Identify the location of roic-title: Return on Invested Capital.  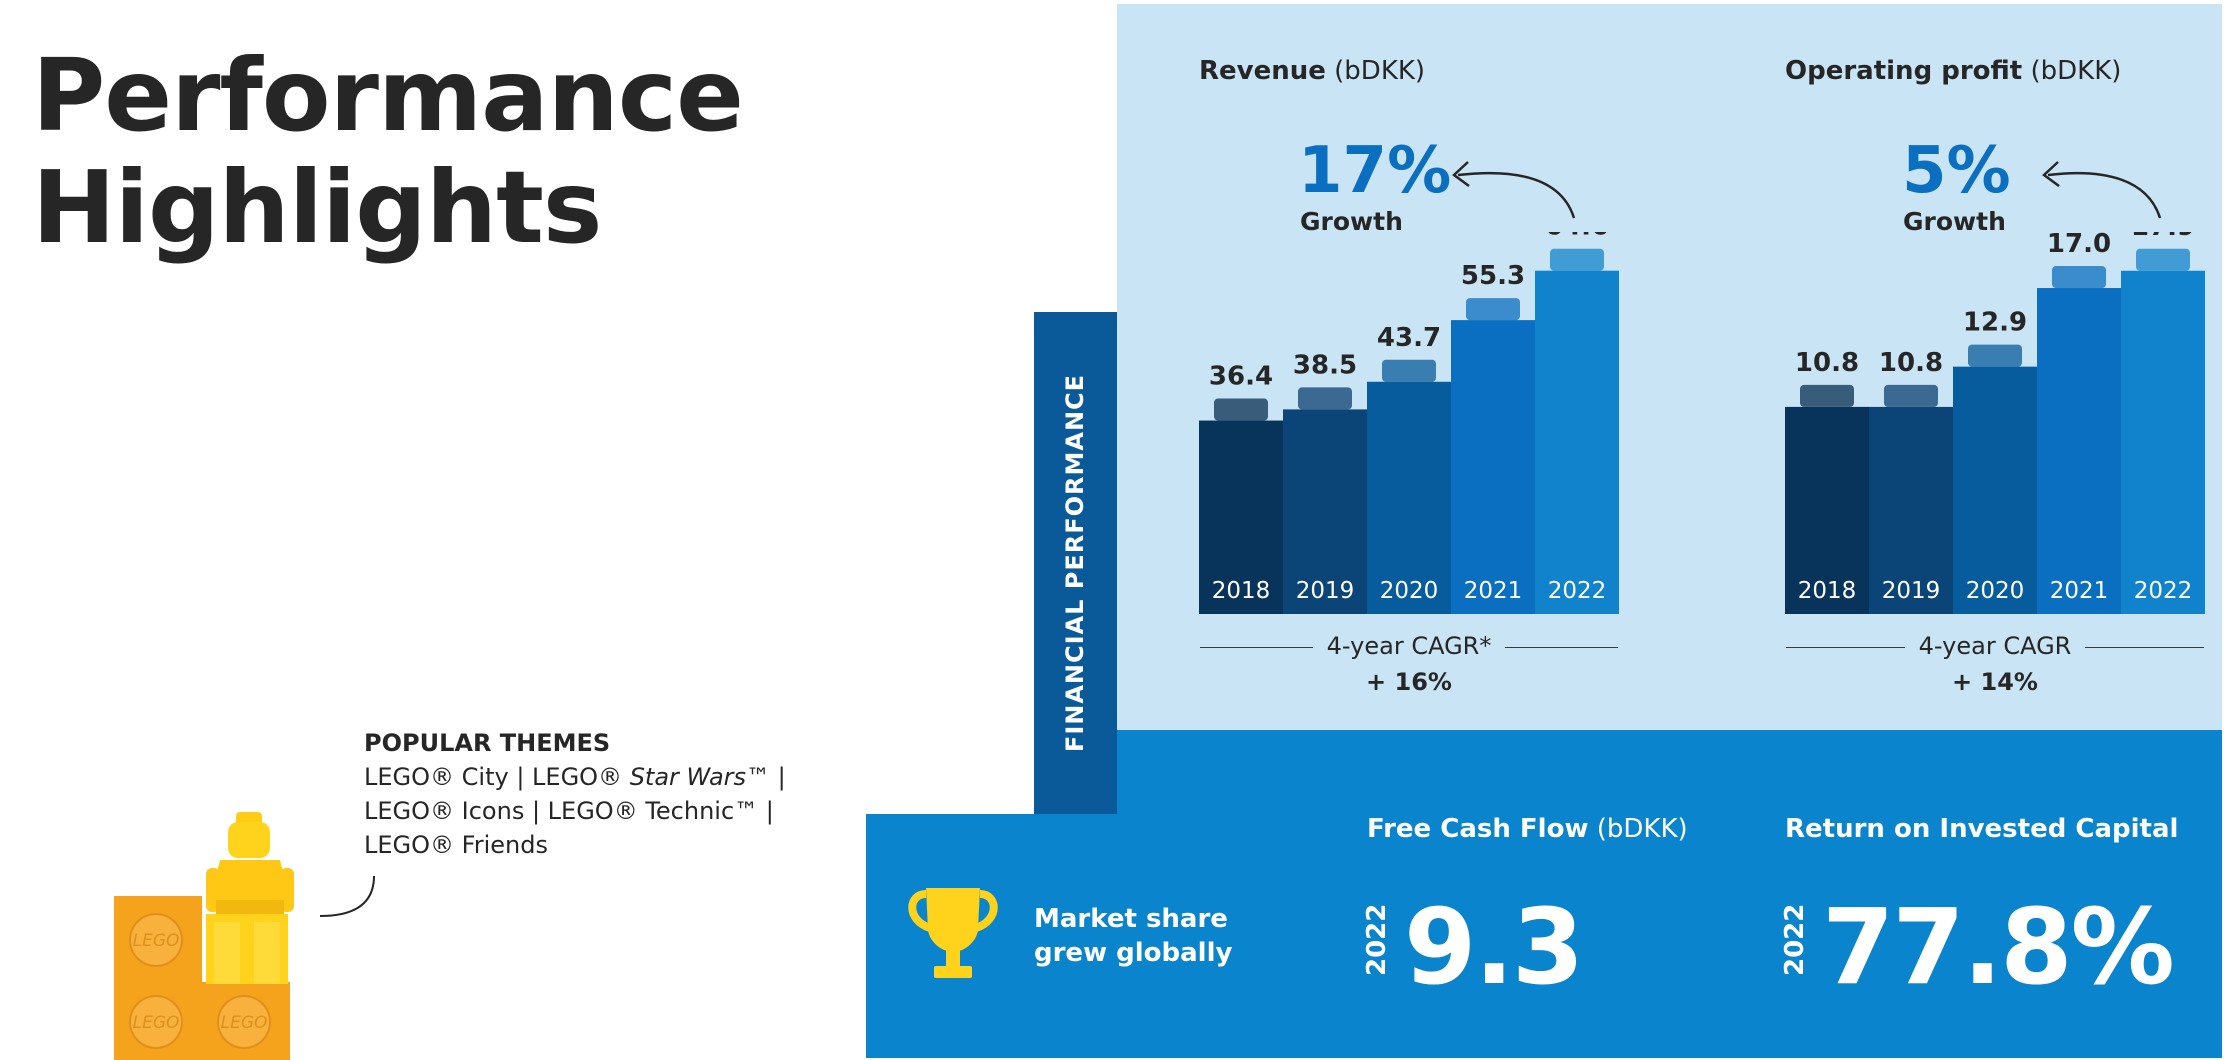
(1981, 829).